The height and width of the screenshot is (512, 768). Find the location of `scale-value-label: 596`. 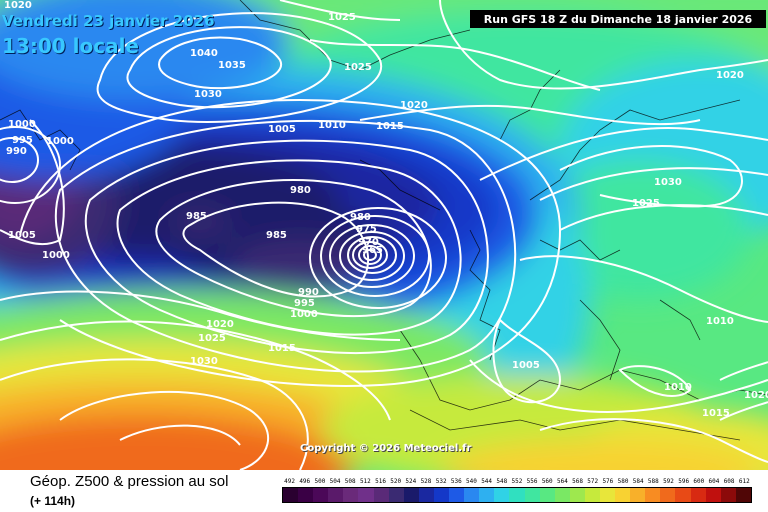

scale-value-label: 596 is located at coordinates (684, 481).